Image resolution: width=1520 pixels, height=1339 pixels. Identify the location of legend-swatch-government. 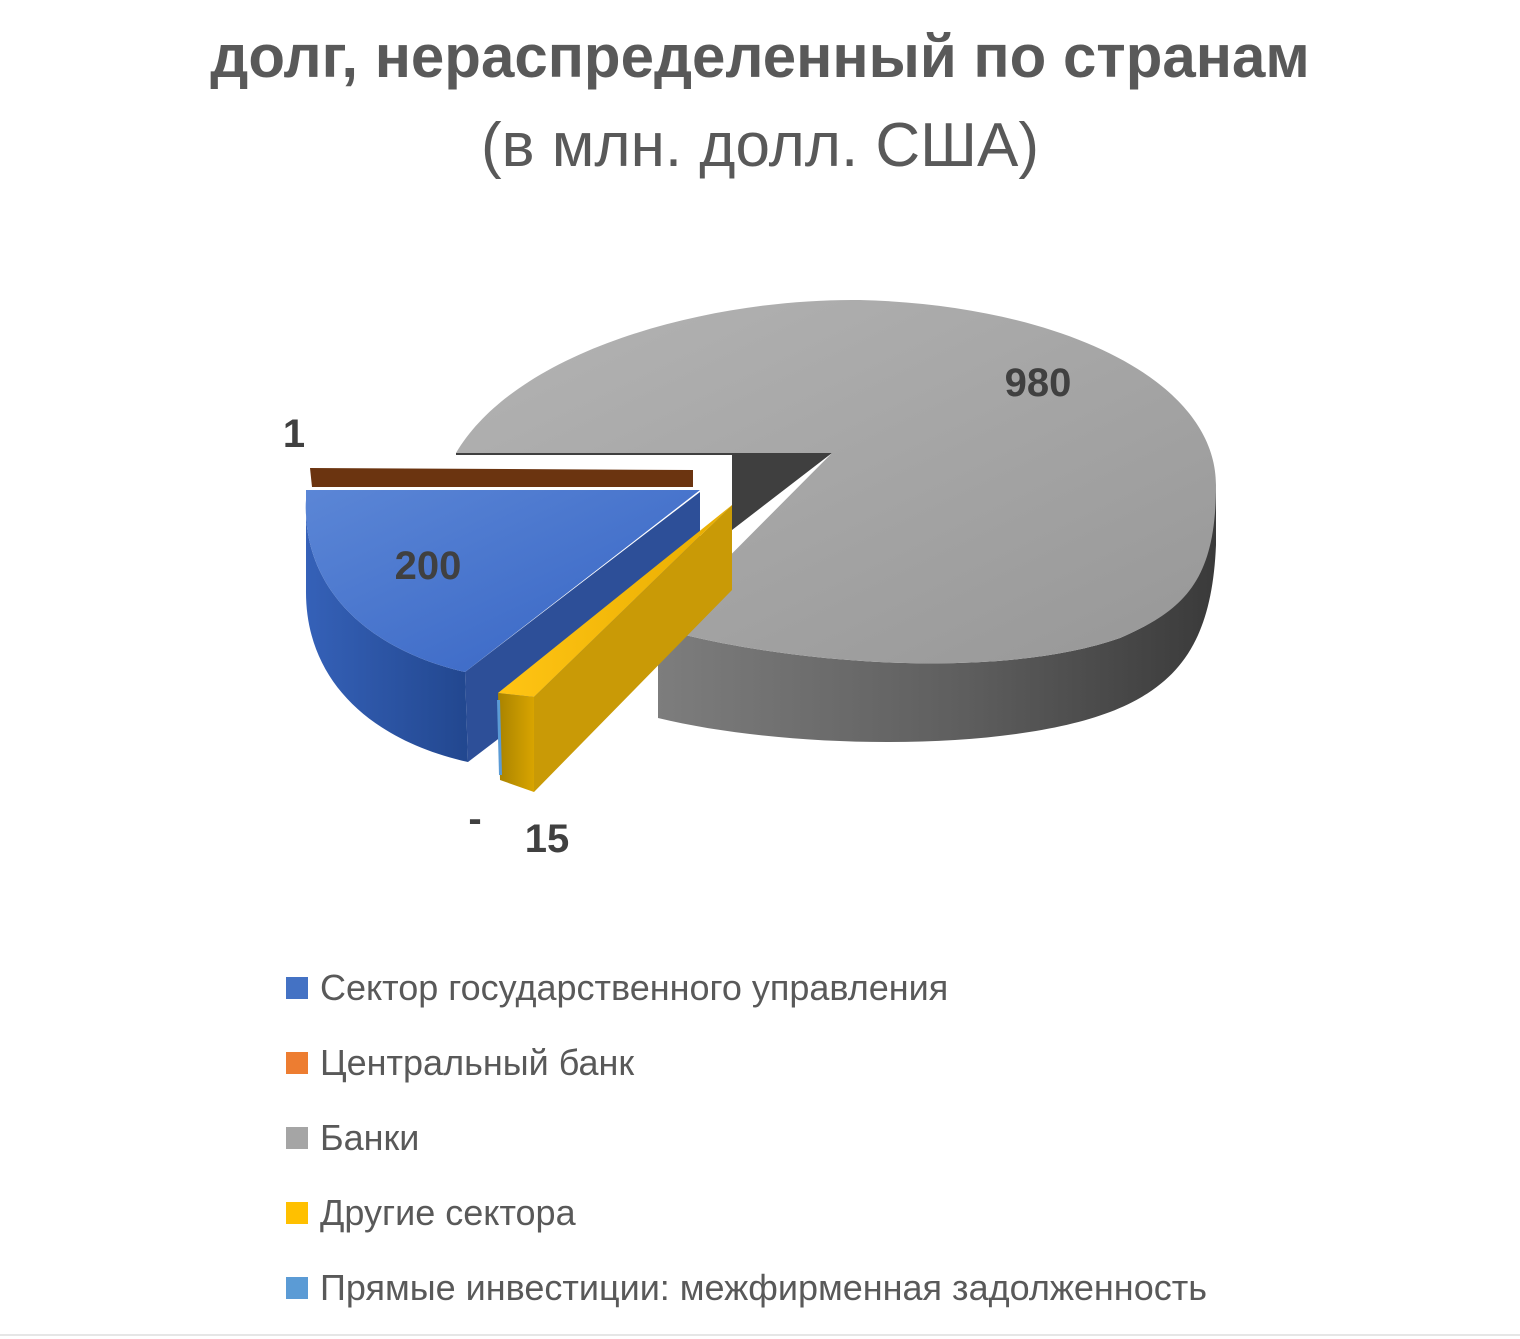
(297, 987).